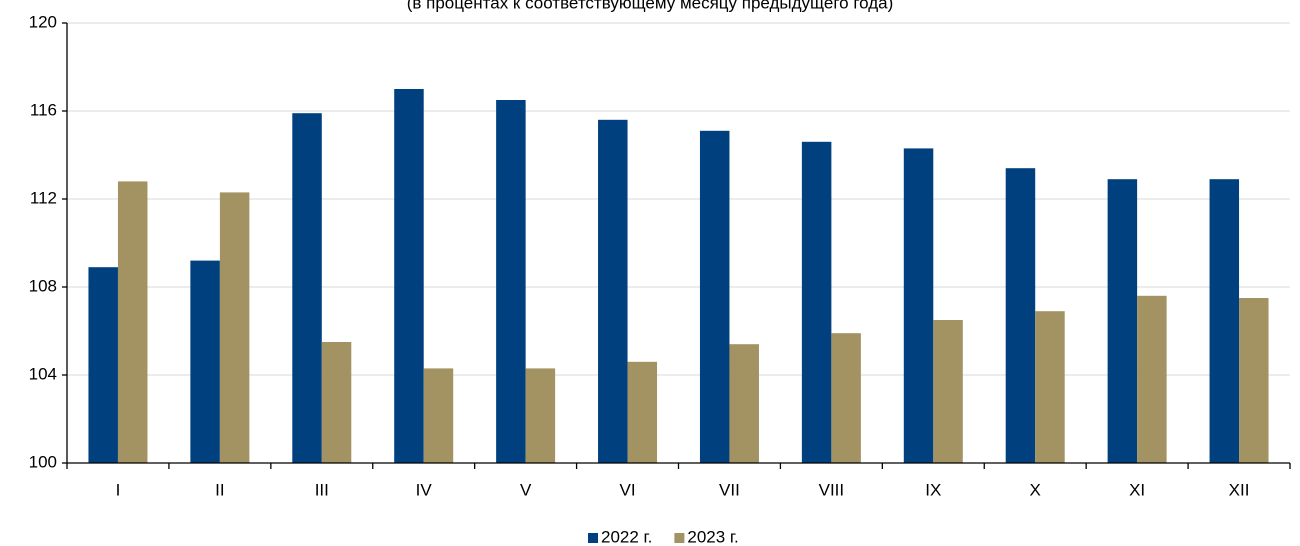 The width and height of the screenshot is (1300, 546). What do you see at coordinates (1137, 489) in the screenshot?
I see `x-tick-label: XI` at bounding box center [1137, 489].